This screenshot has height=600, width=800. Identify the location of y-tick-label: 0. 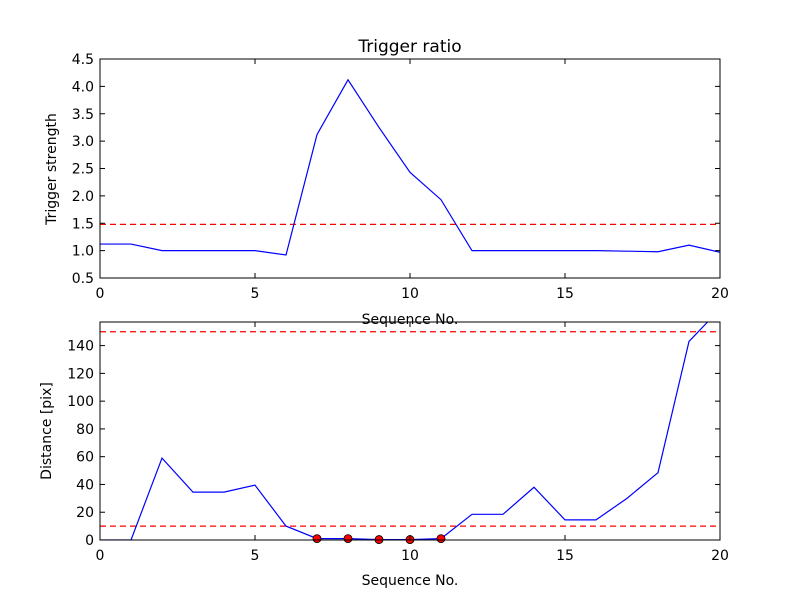
(89, 541).